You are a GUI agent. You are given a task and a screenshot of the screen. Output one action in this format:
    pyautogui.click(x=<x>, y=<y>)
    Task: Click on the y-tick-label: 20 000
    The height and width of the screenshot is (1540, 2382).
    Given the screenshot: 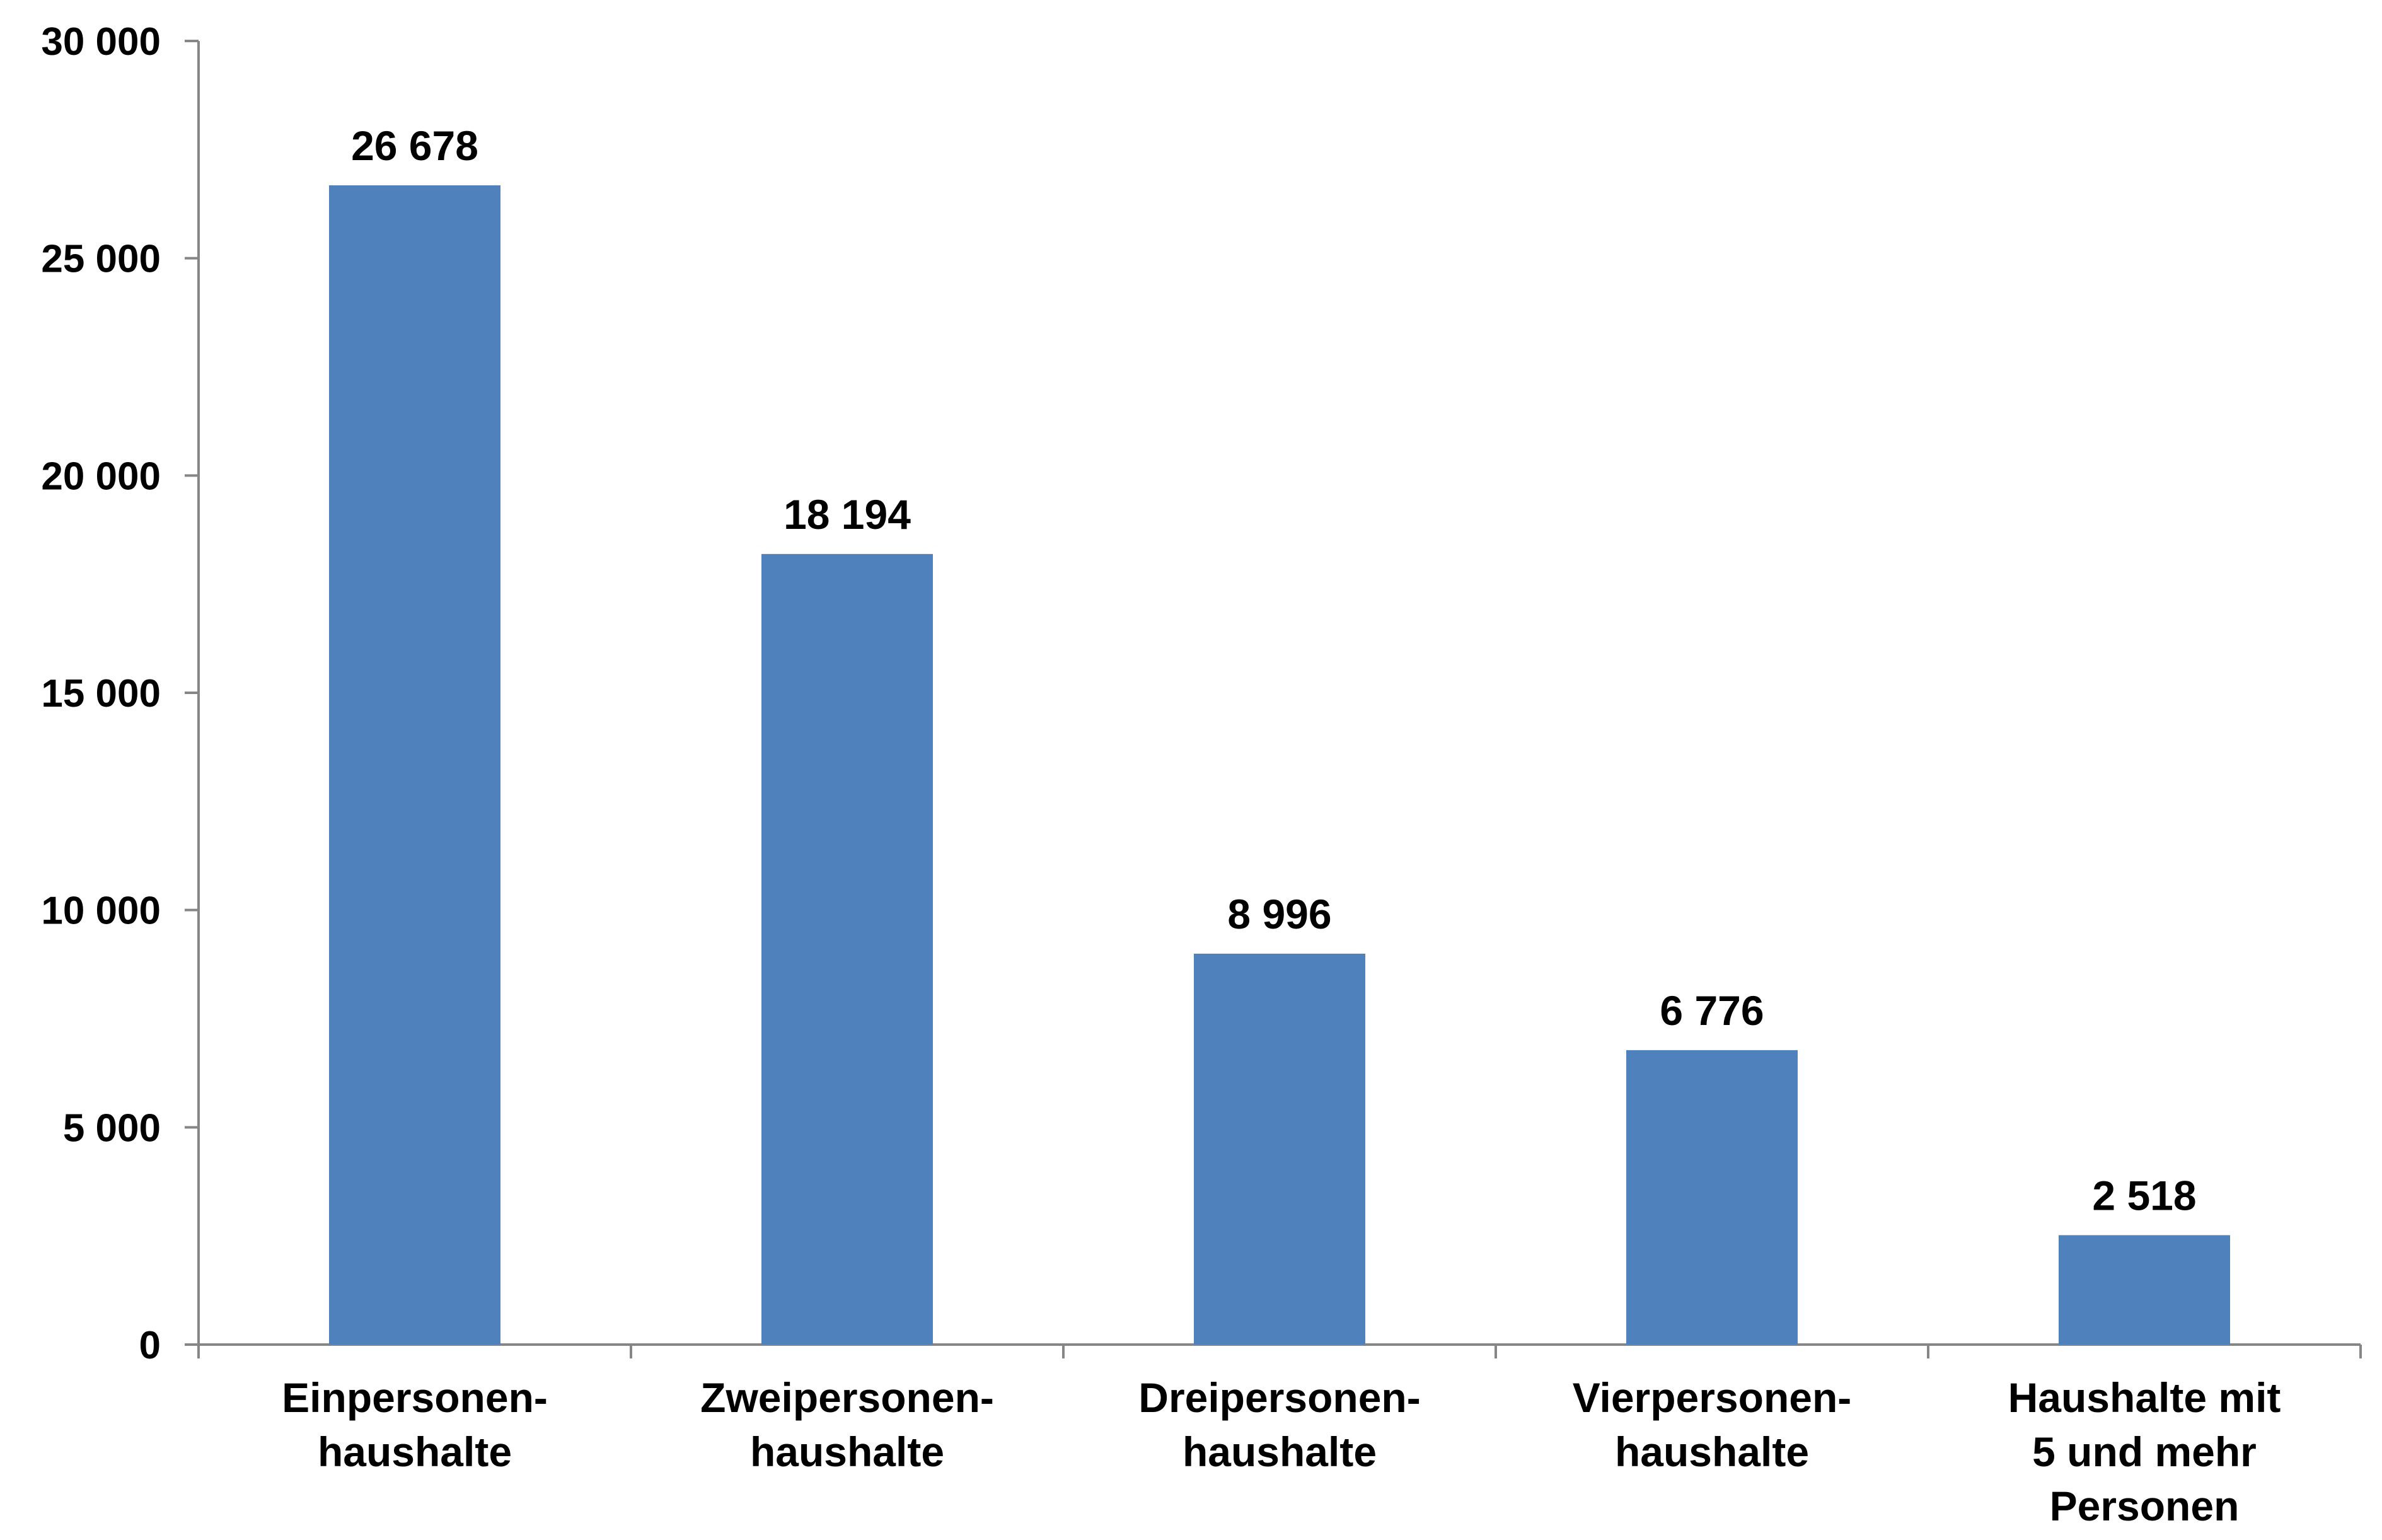 What is the action you would take?
    pyautogui.click(x=101, y=476)
    